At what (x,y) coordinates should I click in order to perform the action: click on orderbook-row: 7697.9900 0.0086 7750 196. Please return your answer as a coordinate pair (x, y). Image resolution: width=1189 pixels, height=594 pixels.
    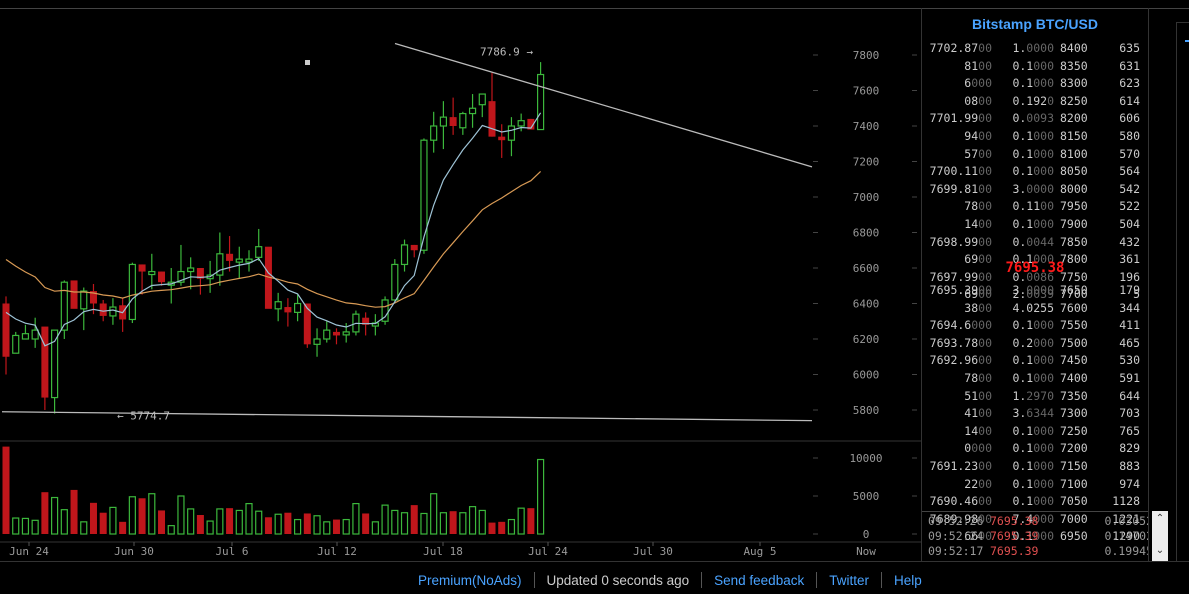
    Looking at the image, I should click on (1035, 278).